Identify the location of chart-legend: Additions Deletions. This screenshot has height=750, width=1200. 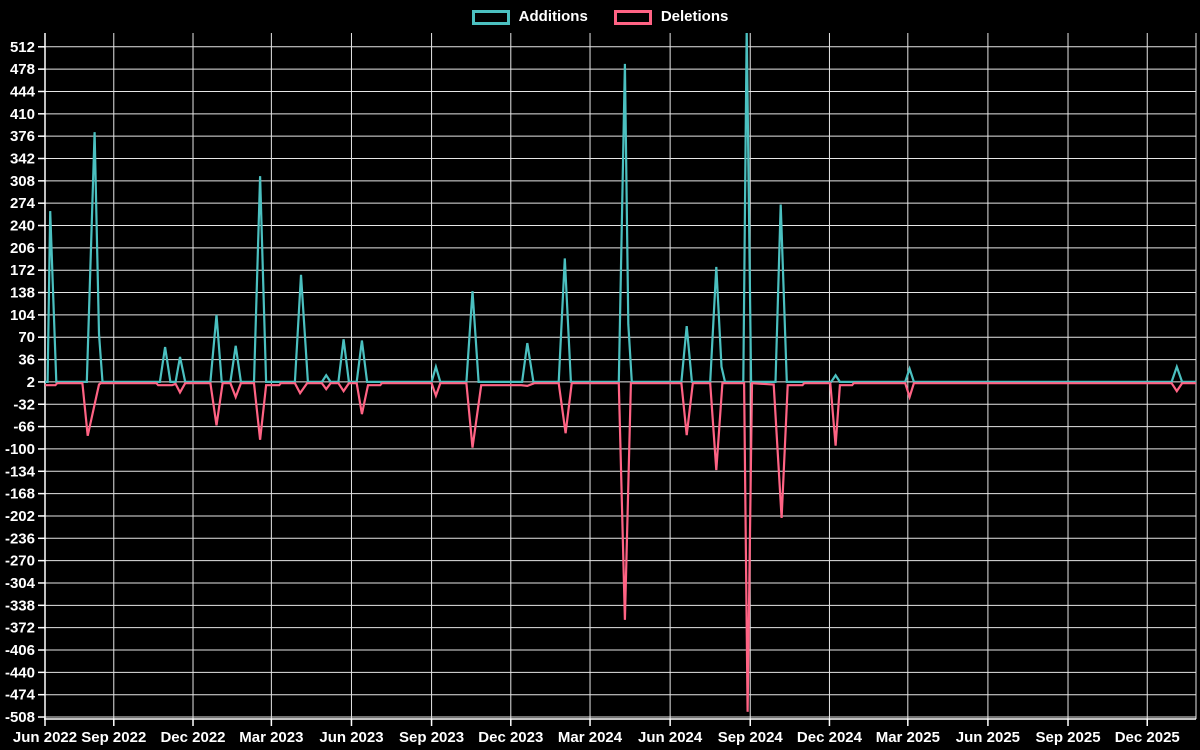
(600, 17).